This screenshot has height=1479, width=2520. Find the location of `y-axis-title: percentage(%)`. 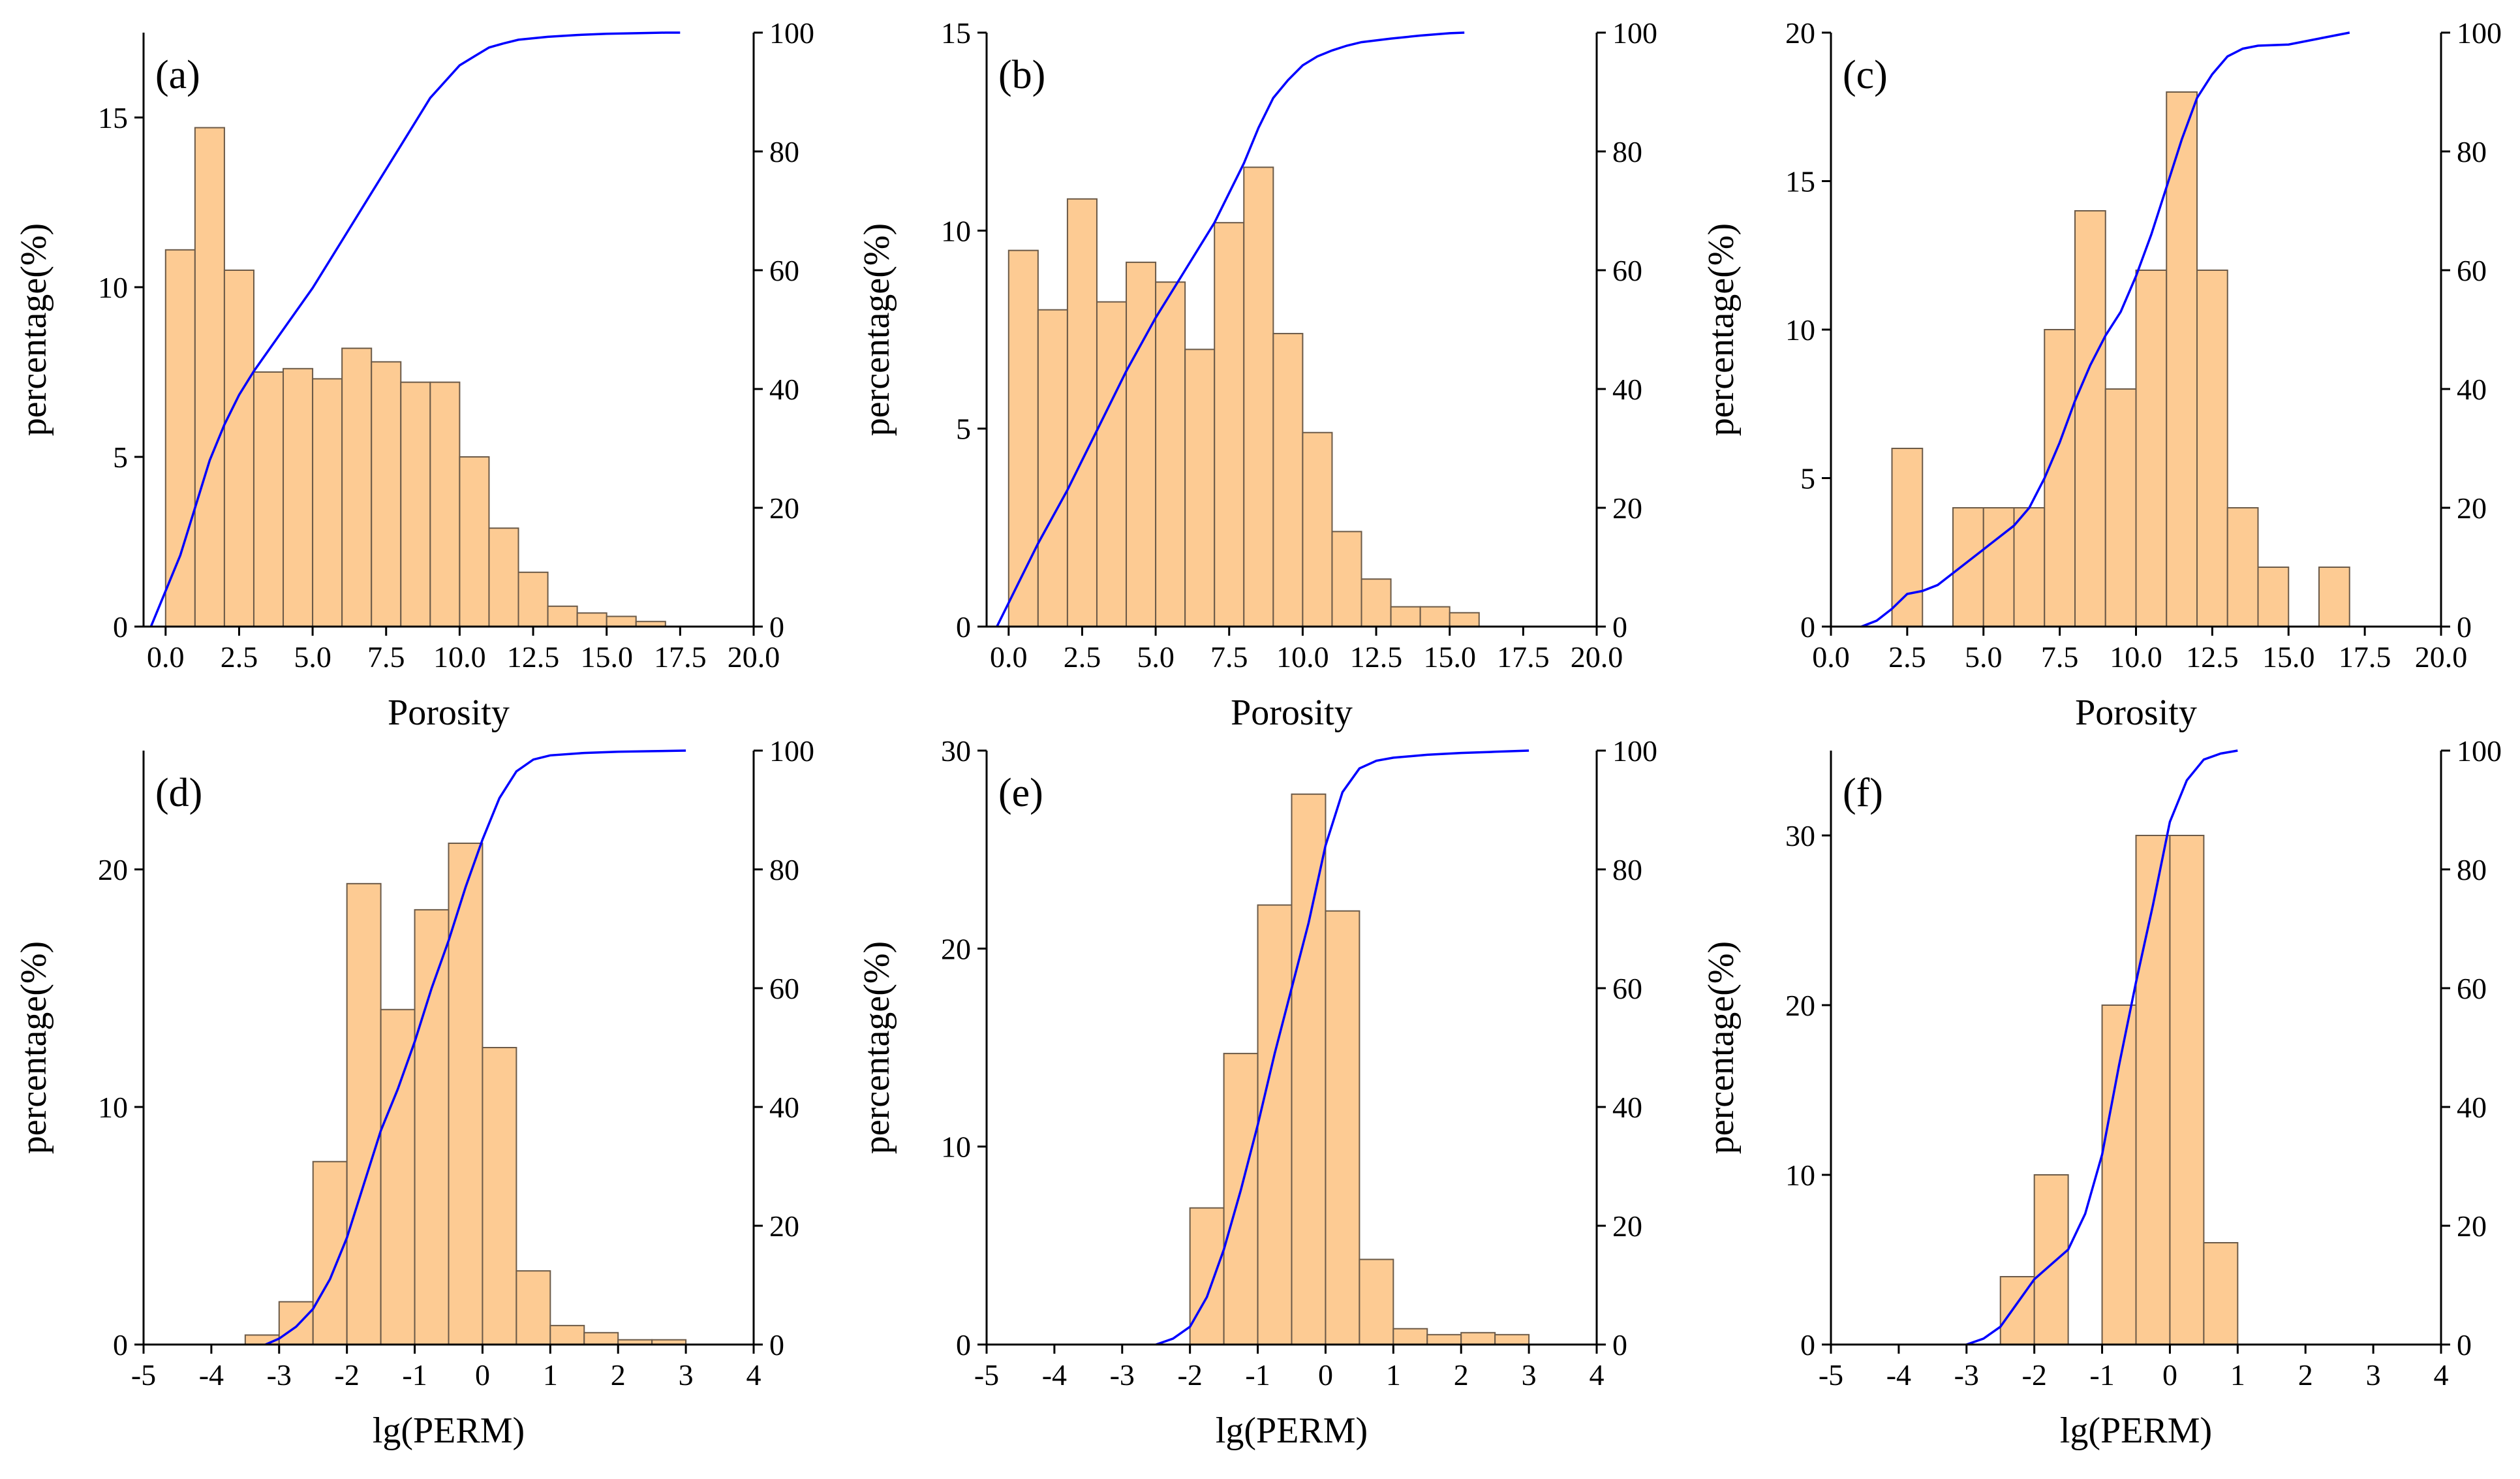

y-axis-title: percentage(%) is located at coordinates (34, 329).